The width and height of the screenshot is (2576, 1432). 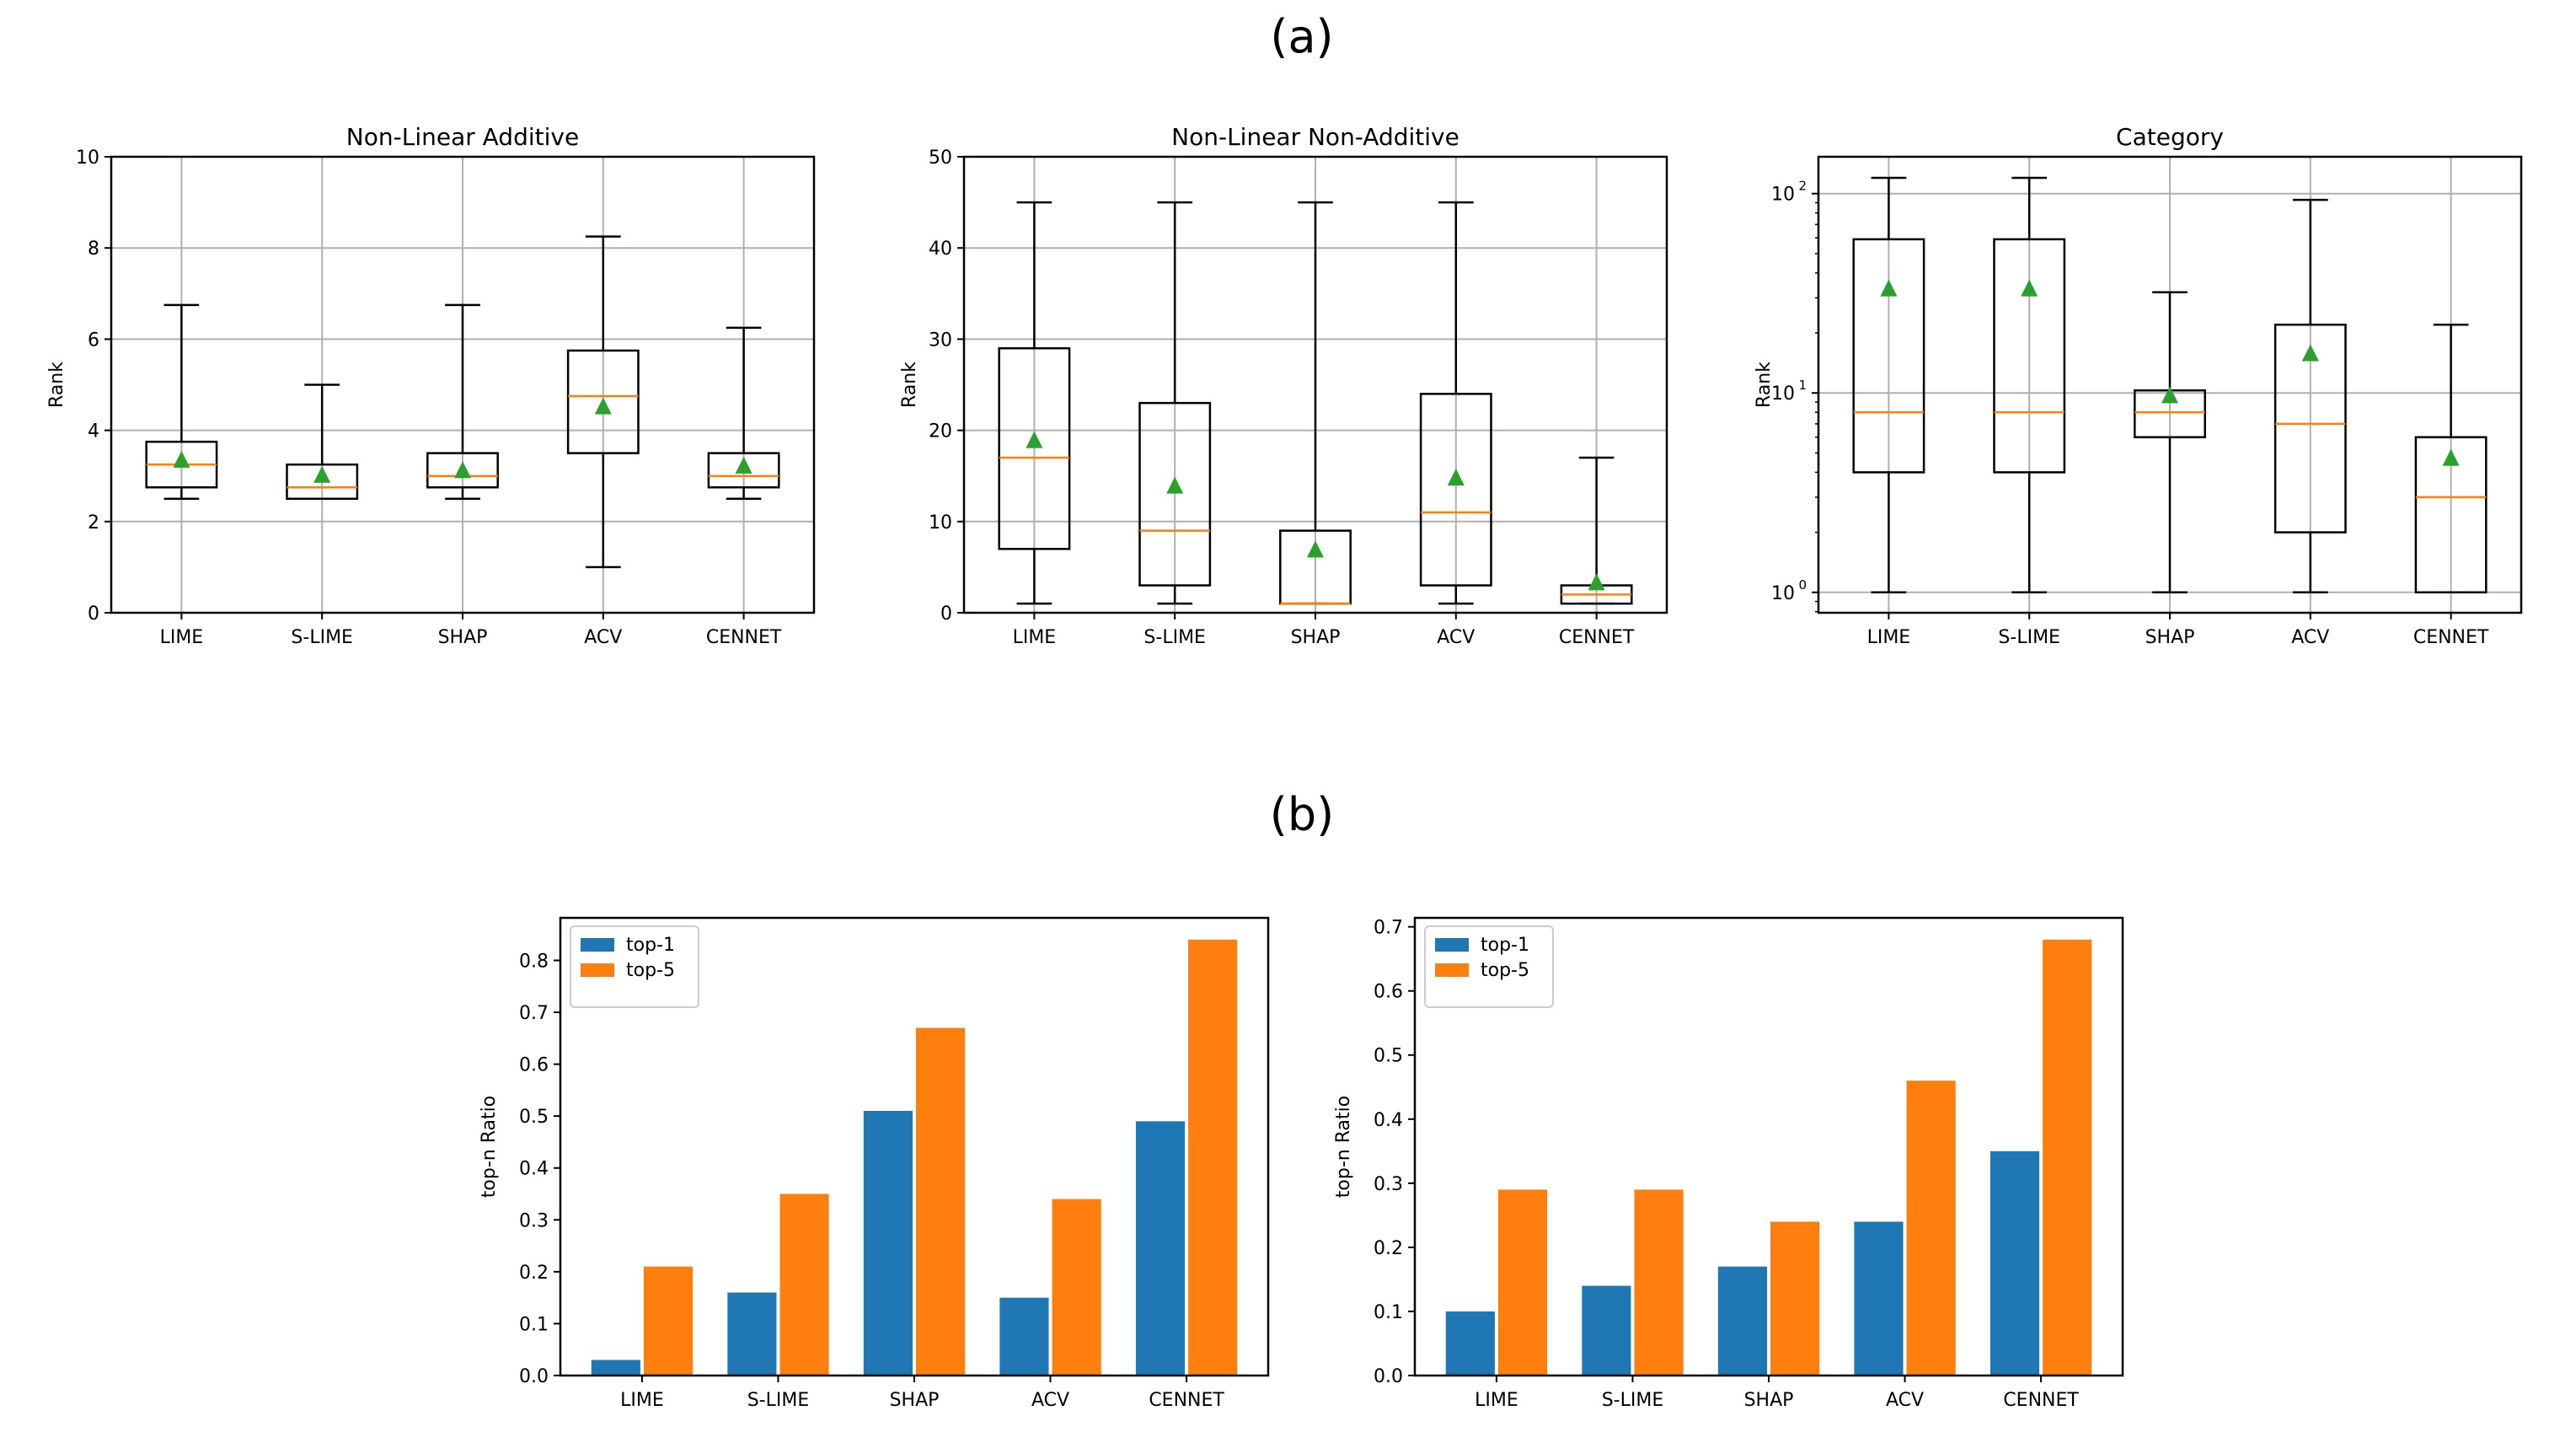 I want to click on figure-label-b: (b), so click(x=1302, y=815).